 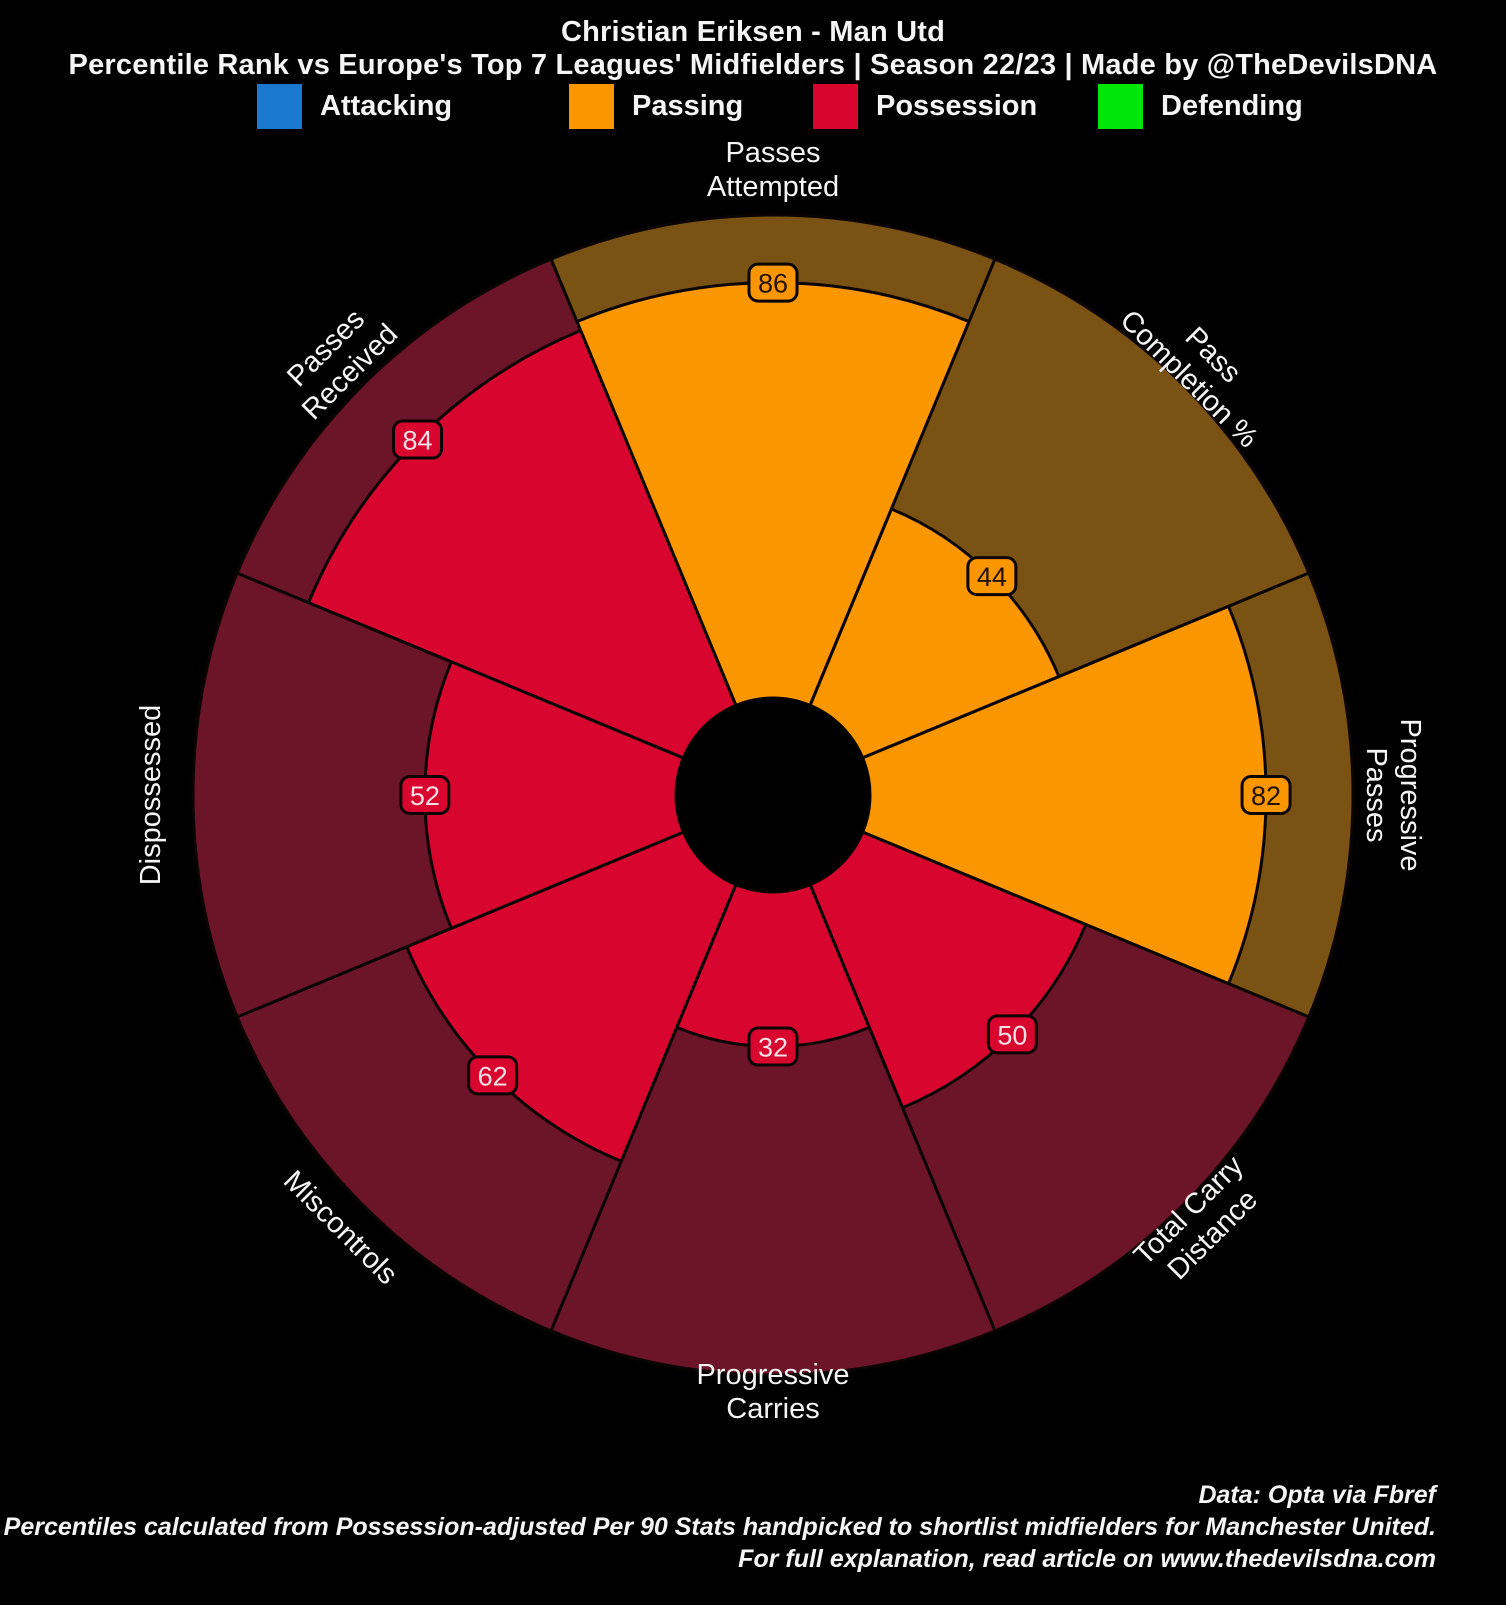 I want to click on legend-item-possession: Possession, so click(x=925, y=106).